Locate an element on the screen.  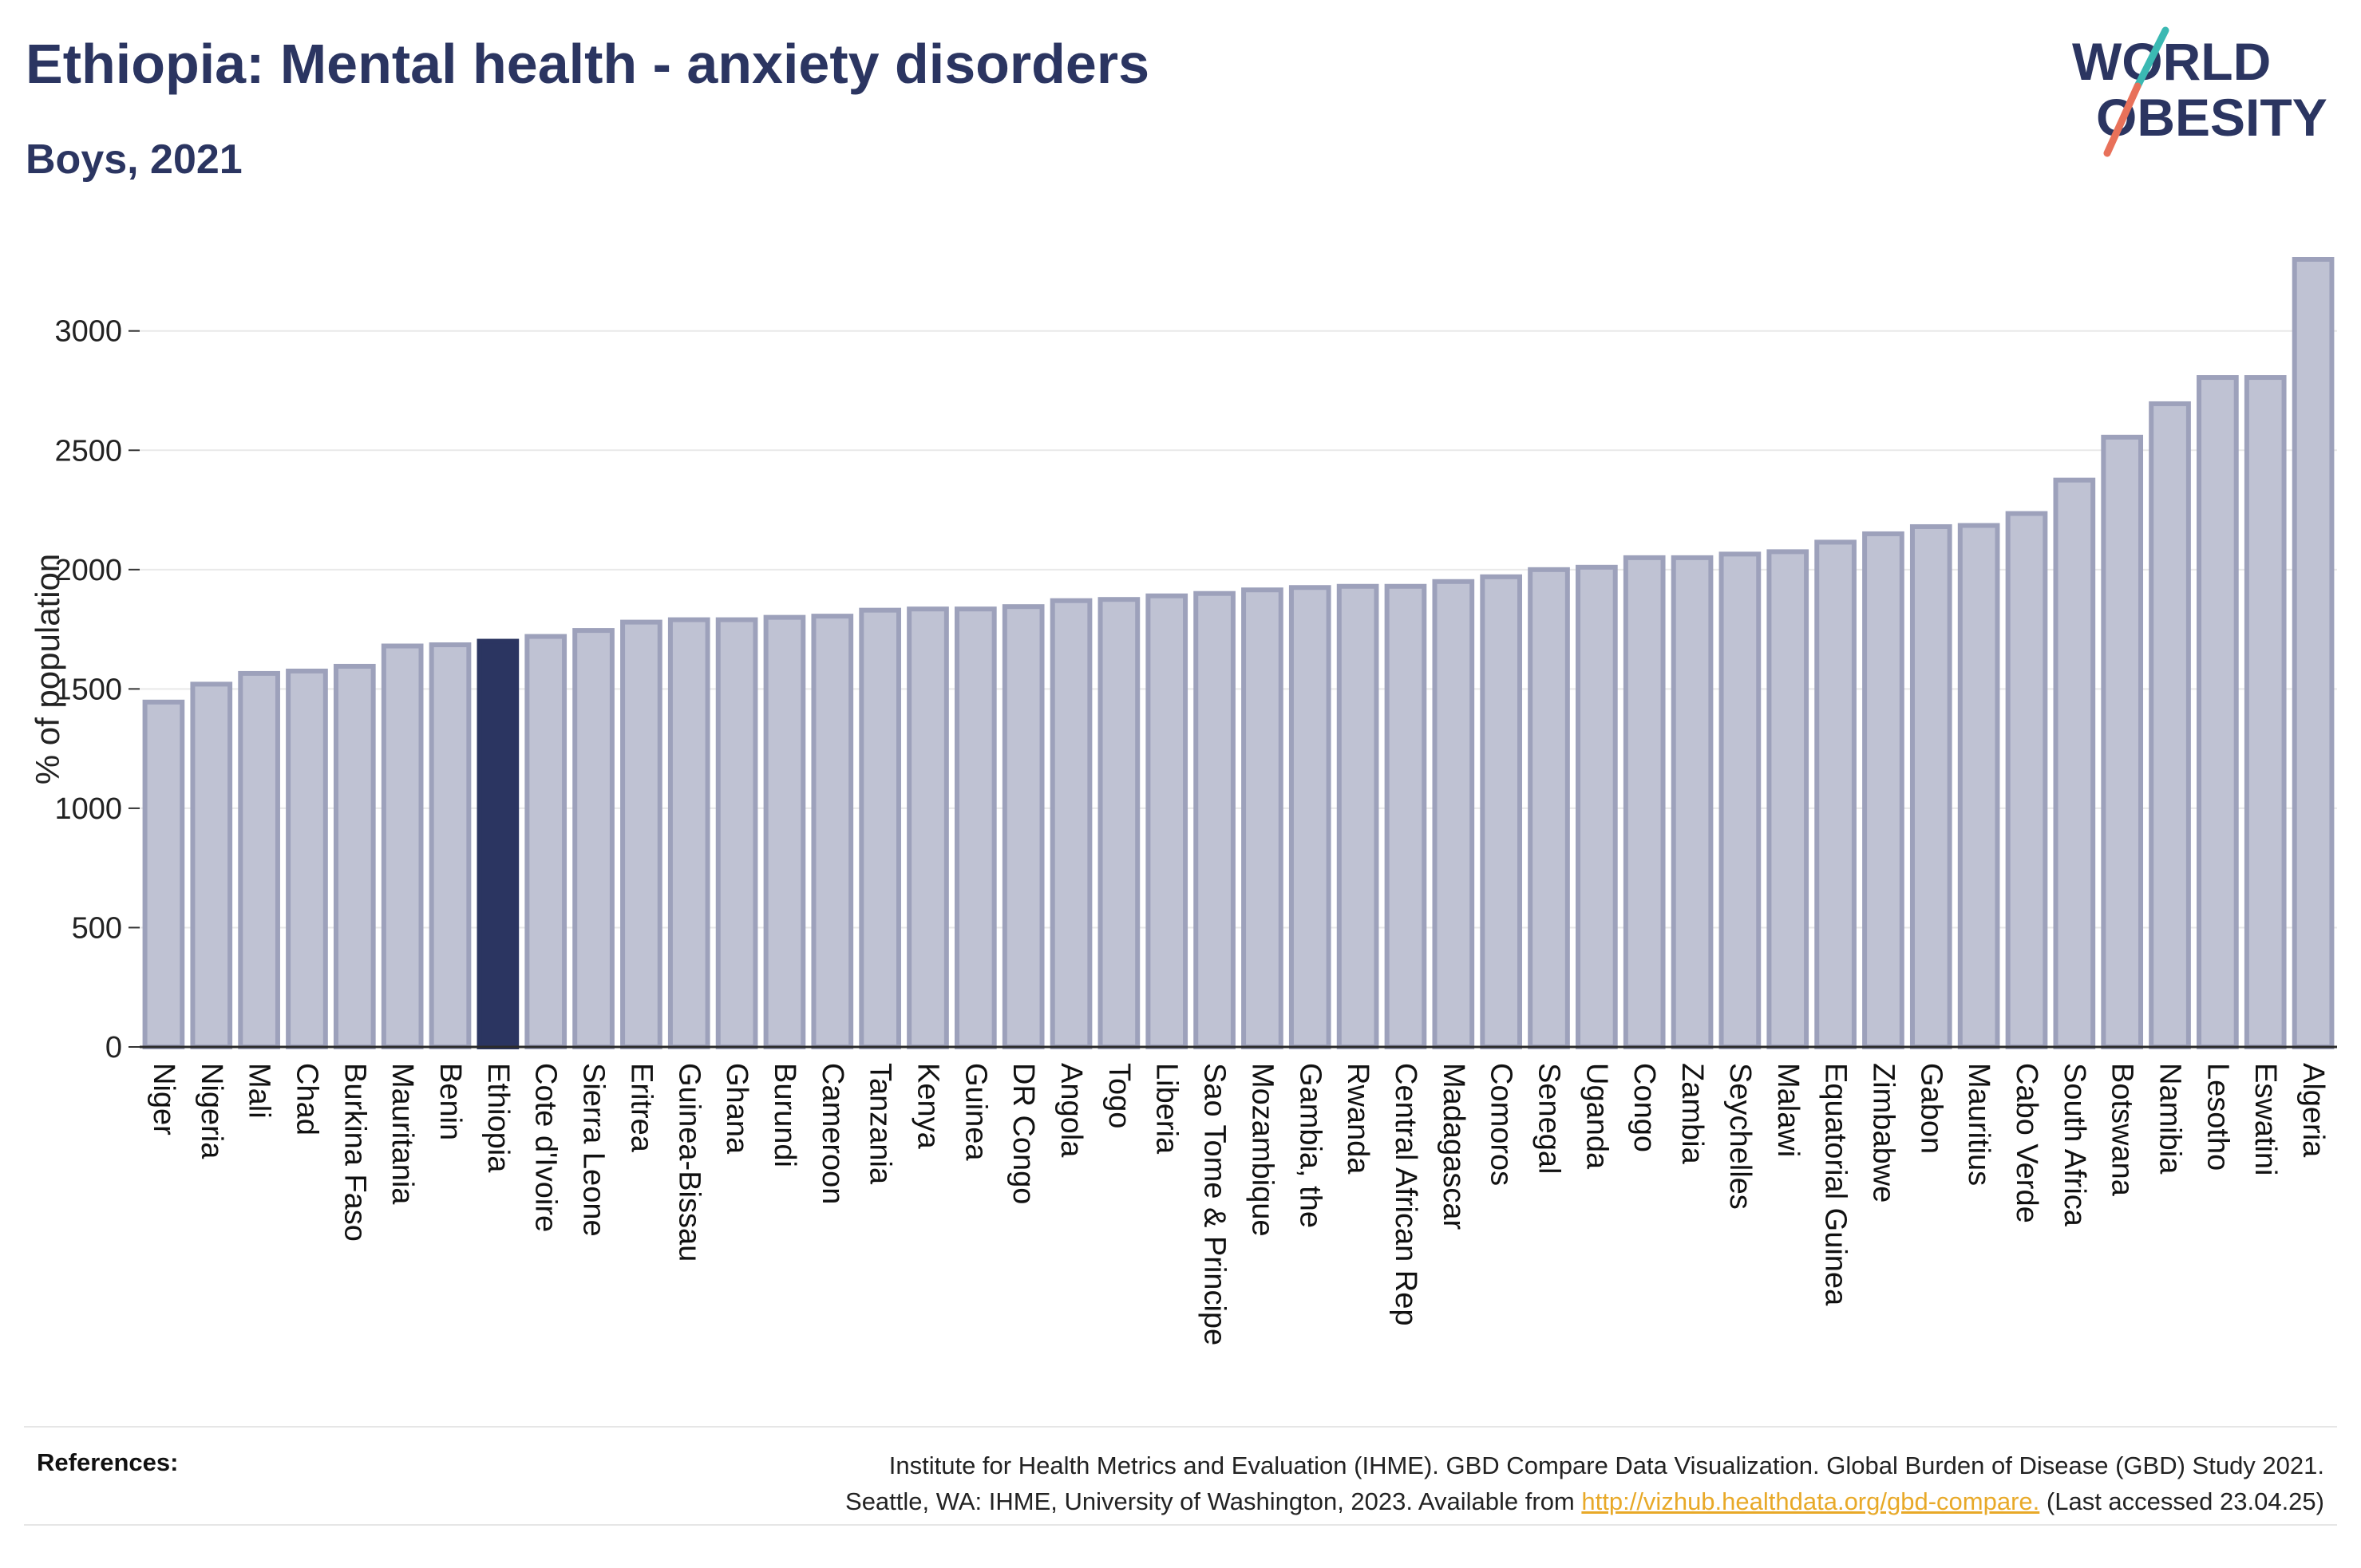
x-tick-label: Benin is located at coordinates (450, 1101).